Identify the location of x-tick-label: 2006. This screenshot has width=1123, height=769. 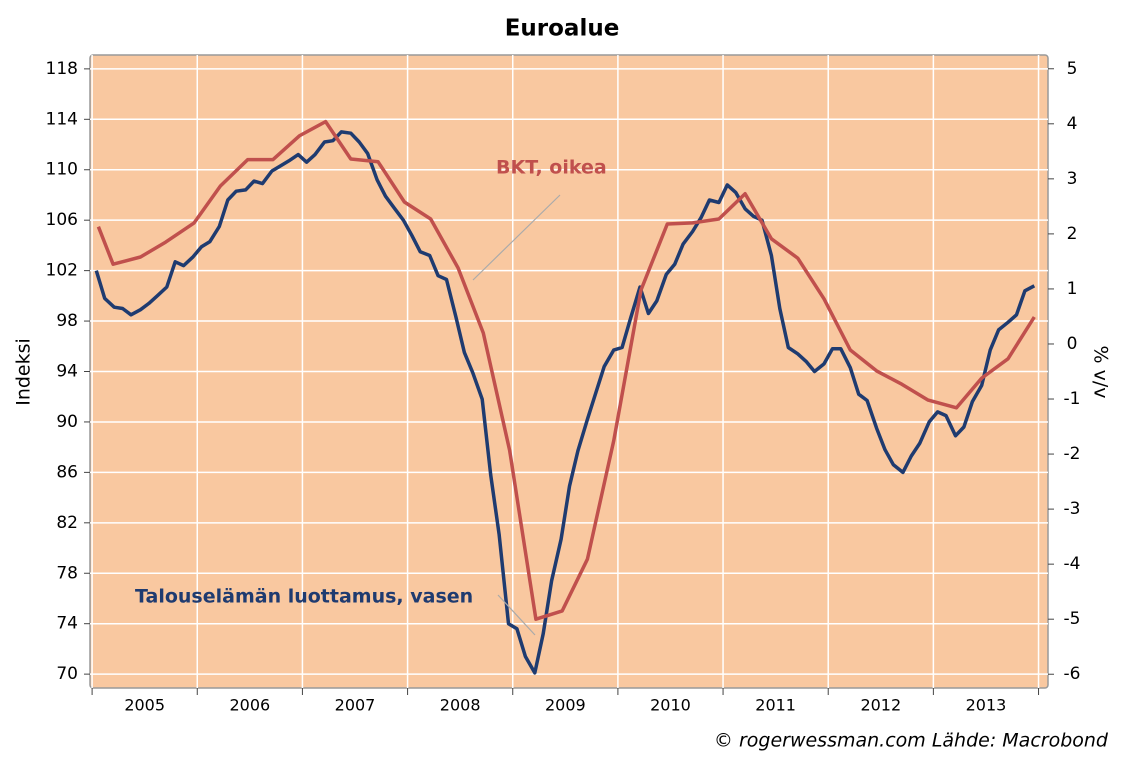
(249, 705).